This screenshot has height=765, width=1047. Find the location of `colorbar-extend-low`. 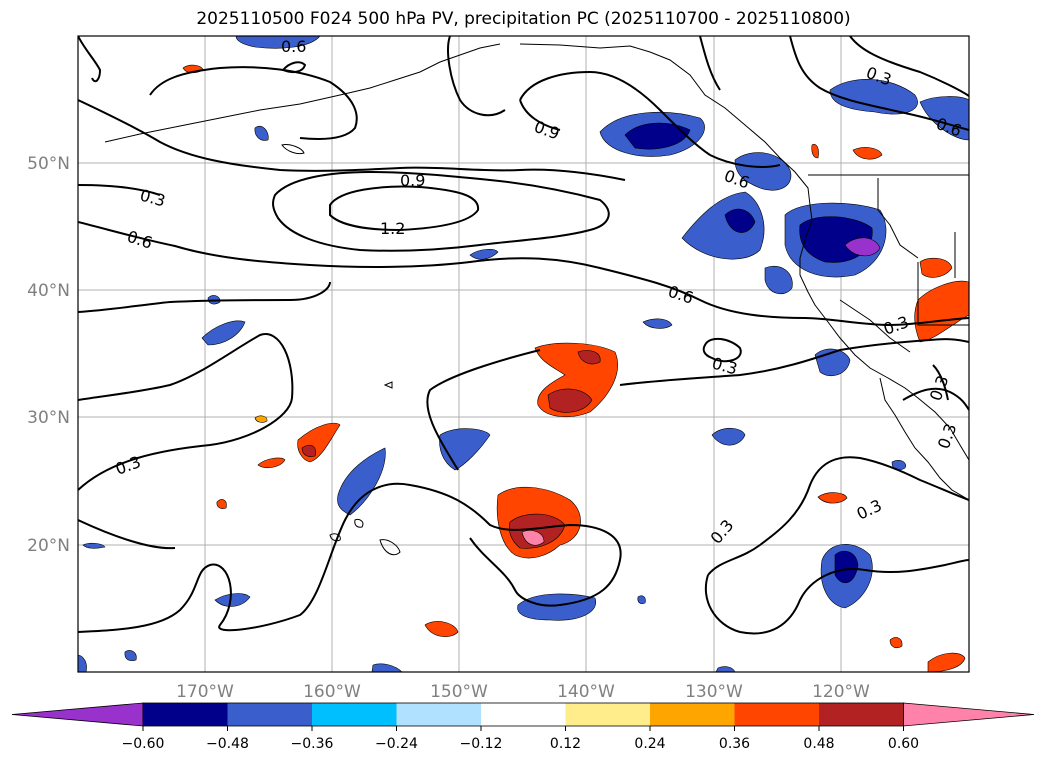

colorbar-extend-low is located at coordinates (77, 714).